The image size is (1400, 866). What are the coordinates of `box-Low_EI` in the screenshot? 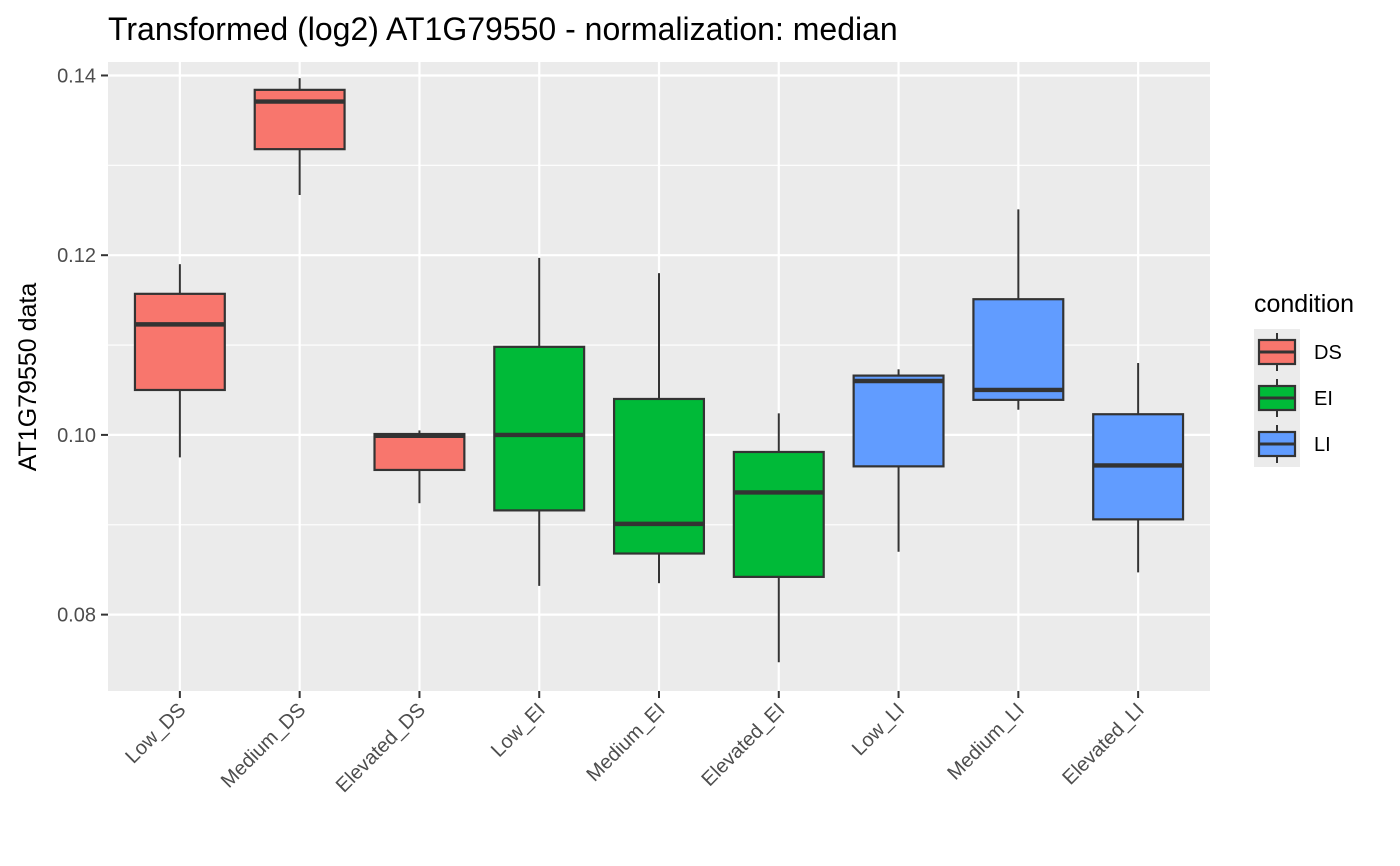 It's located at (539, 421).